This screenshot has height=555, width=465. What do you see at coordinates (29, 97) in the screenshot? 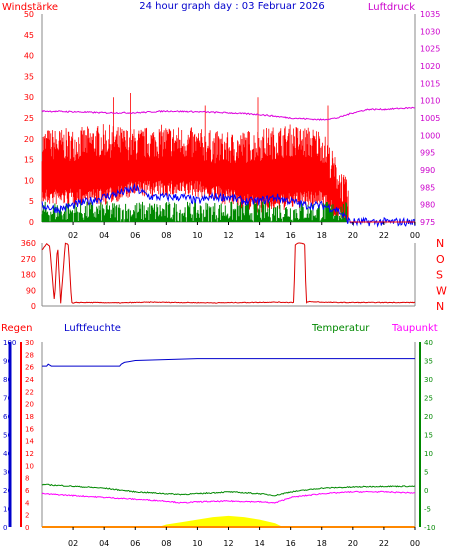
I see `wind-tick-label: 30` at bounding box center [29, 97].